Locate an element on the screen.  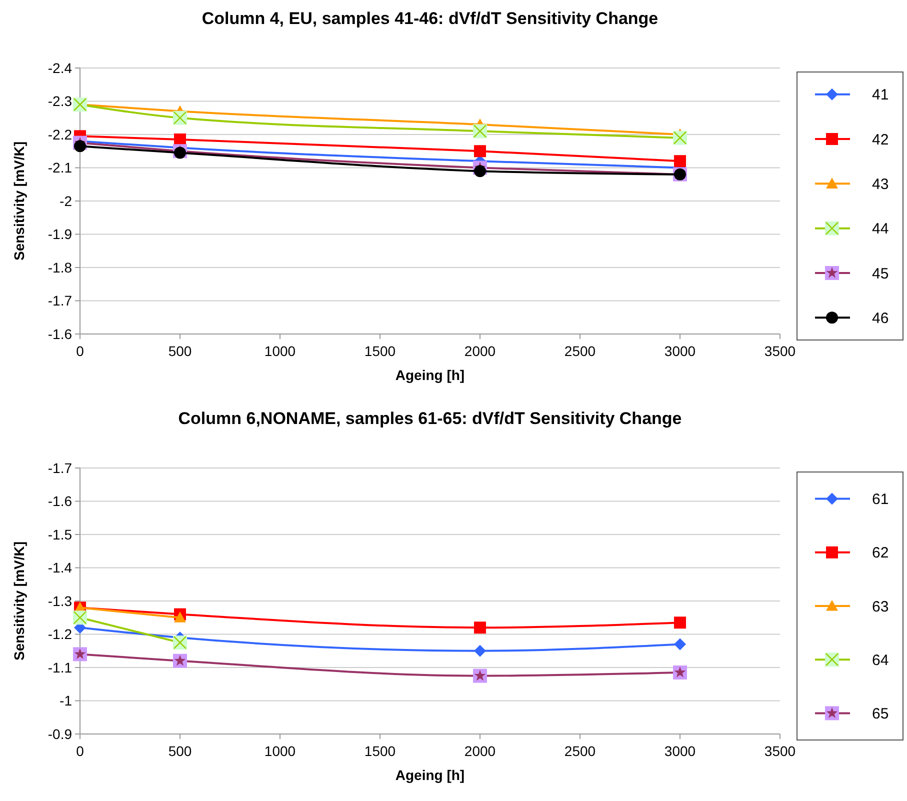
chart-title: Column 6,NONAME, samples 61-65: dVf/dT Sensitivity Change is located at coordinates (430, 418).